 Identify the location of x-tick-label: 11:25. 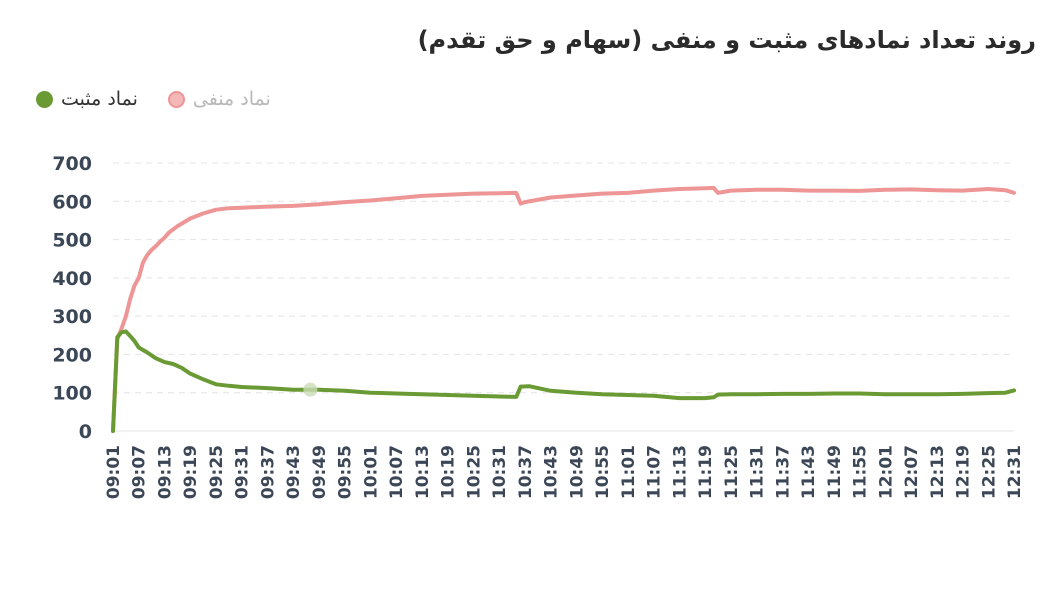
(732, 472).